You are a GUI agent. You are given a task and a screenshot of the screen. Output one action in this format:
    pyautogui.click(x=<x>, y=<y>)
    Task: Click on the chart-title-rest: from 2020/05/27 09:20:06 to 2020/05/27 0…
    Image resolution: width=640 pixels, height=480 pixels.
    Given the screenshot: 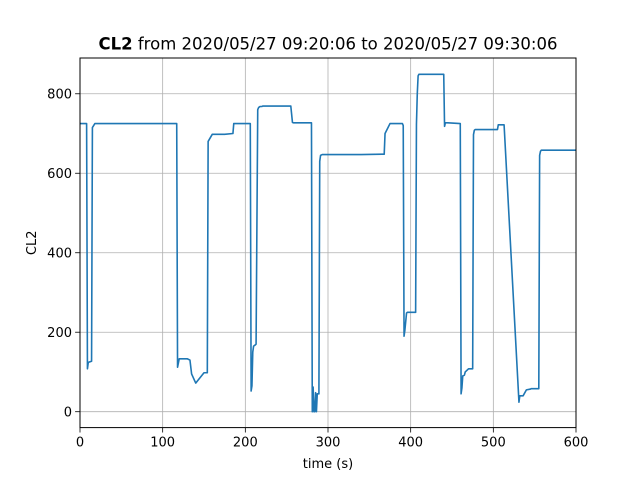 What is the action you would take?
    pyautogui.click(x=345, y=44)
    